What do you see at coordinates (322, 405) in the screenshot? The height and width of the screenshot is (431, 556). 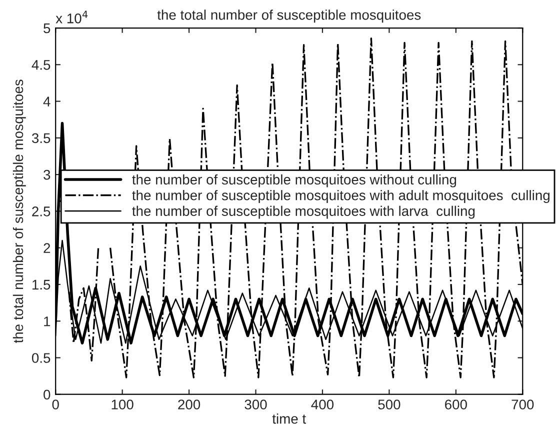 I see `x-tick-label: 400` at bounding box center [322, 405].